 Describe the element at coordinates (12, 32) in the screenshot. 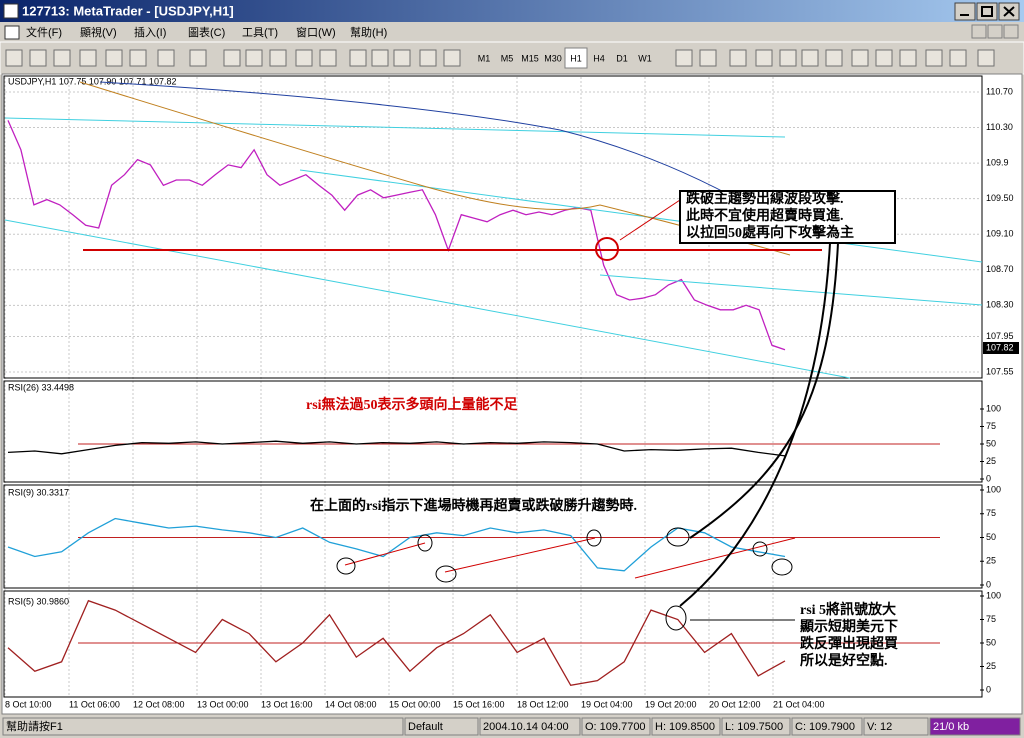

I see `doc-icon` at that location.